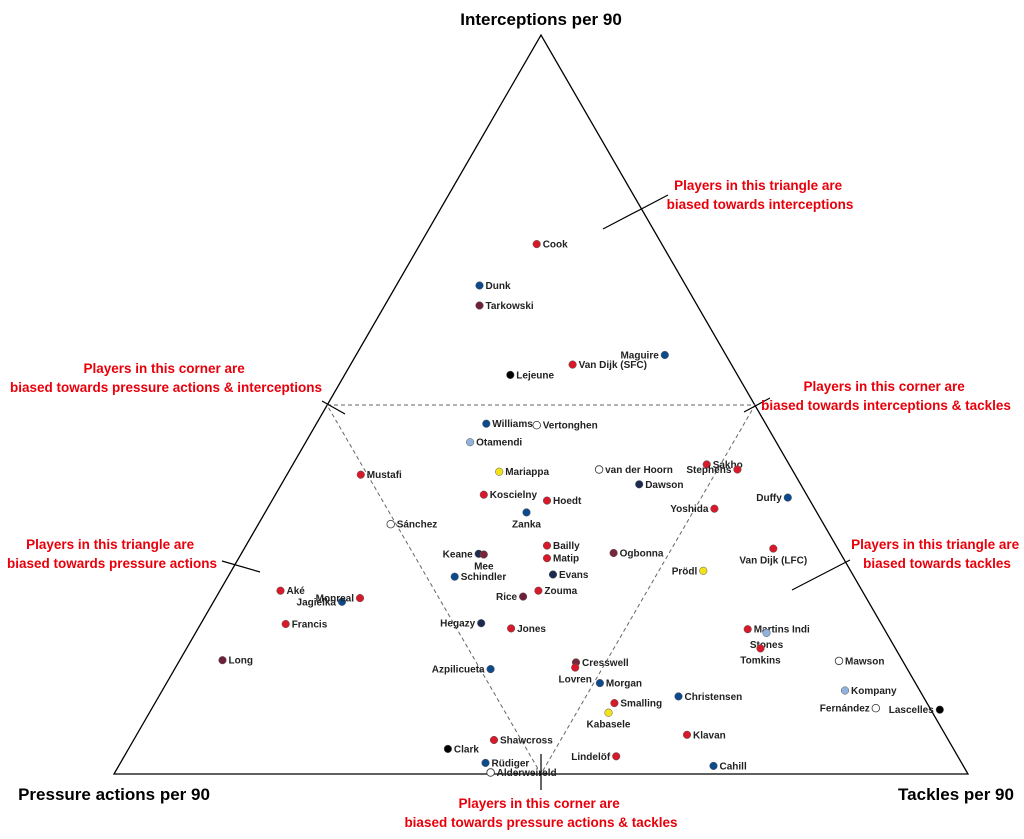 Image resolution: width=1024 pixels, height=839 pixels. I want to click on player-label: Otamendi, so click(499, 443).